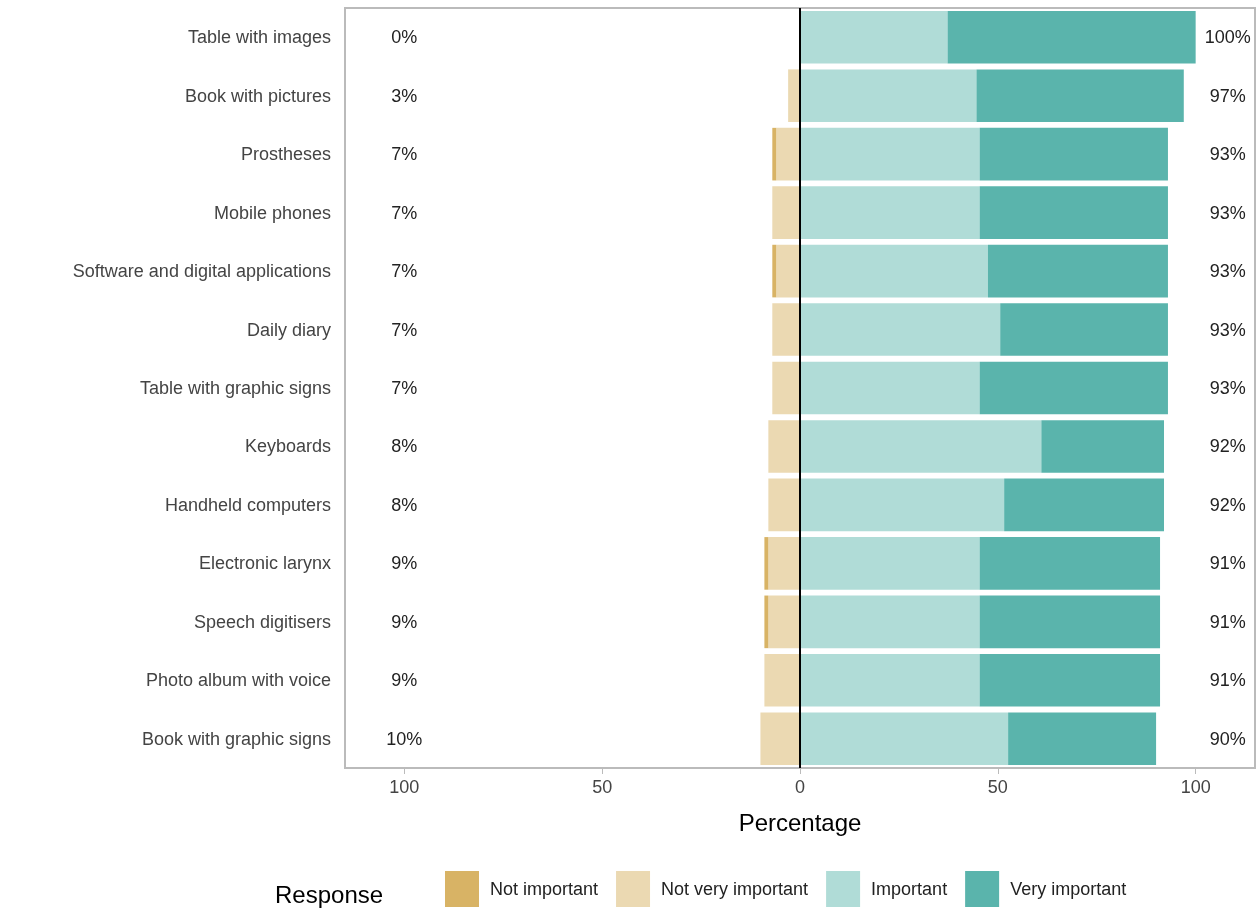  I want to click on legend-label: Not very important, so click(735, 889).